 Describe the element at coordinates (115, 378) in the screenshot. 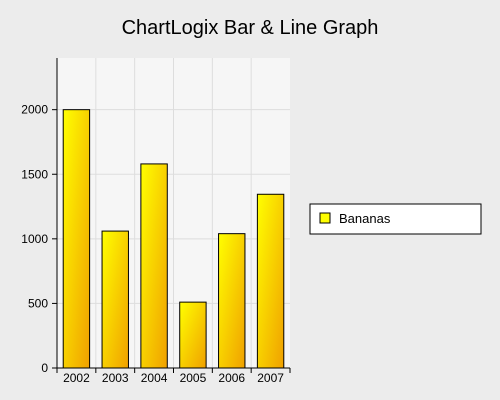

I see `x-tick-label: 2003` at that location.